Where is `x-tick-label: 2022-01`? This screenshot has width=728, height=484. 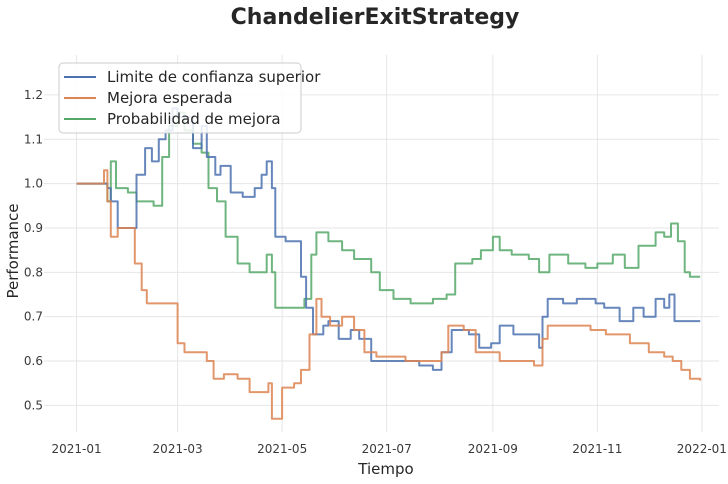
x-tick-label: 2022-01 is located at coordinates (702, 449).